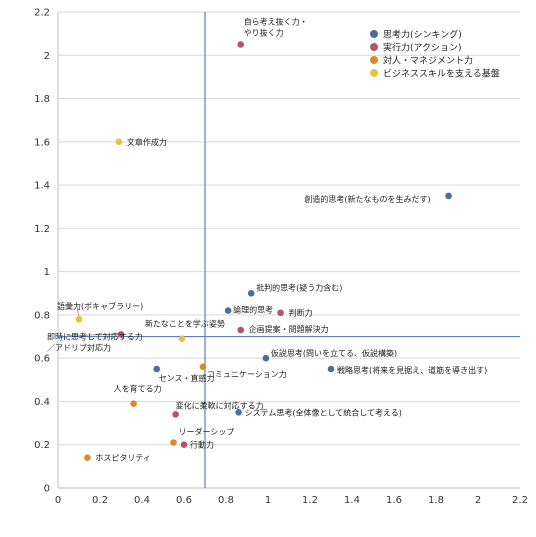 This screenshot has width=536, height=537. Describe the element at coordinates (123, 458) in the screenshot. I see `point-label: ホスピタリティ` at that location.